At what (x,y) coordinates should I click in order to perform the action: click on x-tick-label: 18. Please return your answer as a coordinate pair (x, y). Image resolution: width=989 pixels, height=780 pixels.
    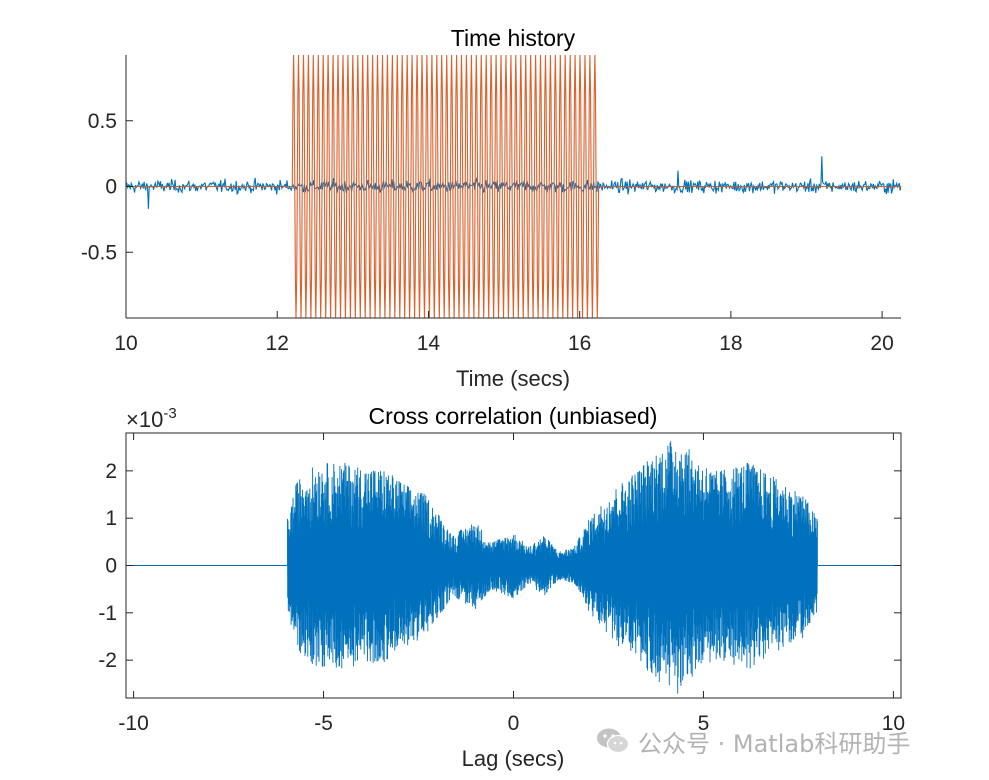
    Looking at the image, I should click on (730, 343).